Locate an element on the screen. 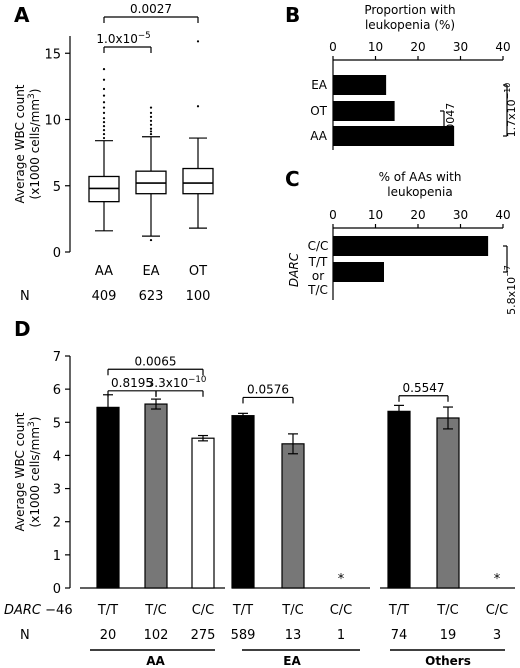  b-category-label: AA is located at coordinates (319, 136).